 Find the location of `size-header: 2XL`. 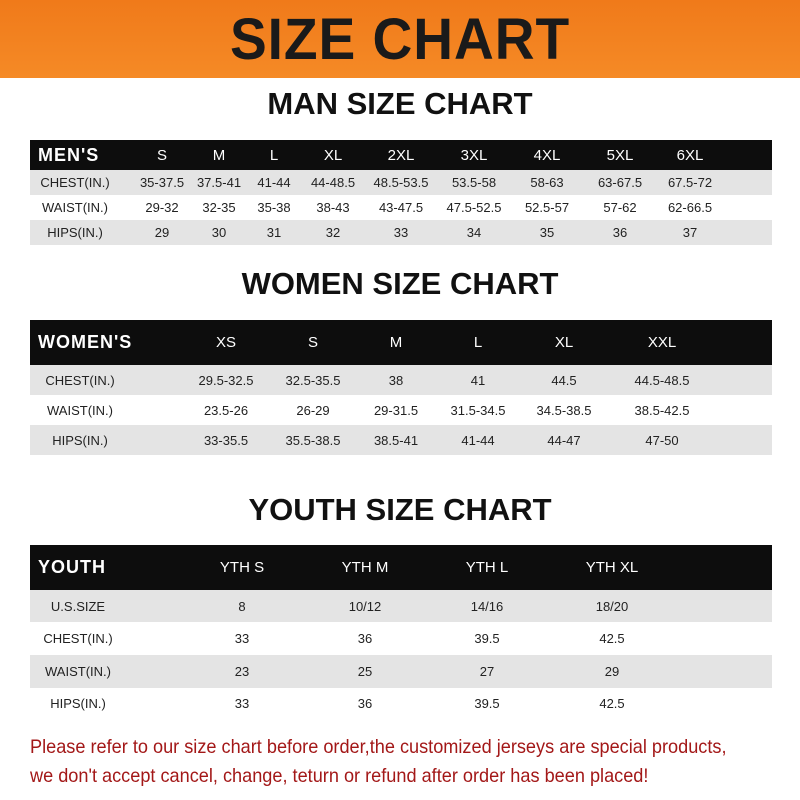

size-header: 2XL is located at coordinates (401, 155).